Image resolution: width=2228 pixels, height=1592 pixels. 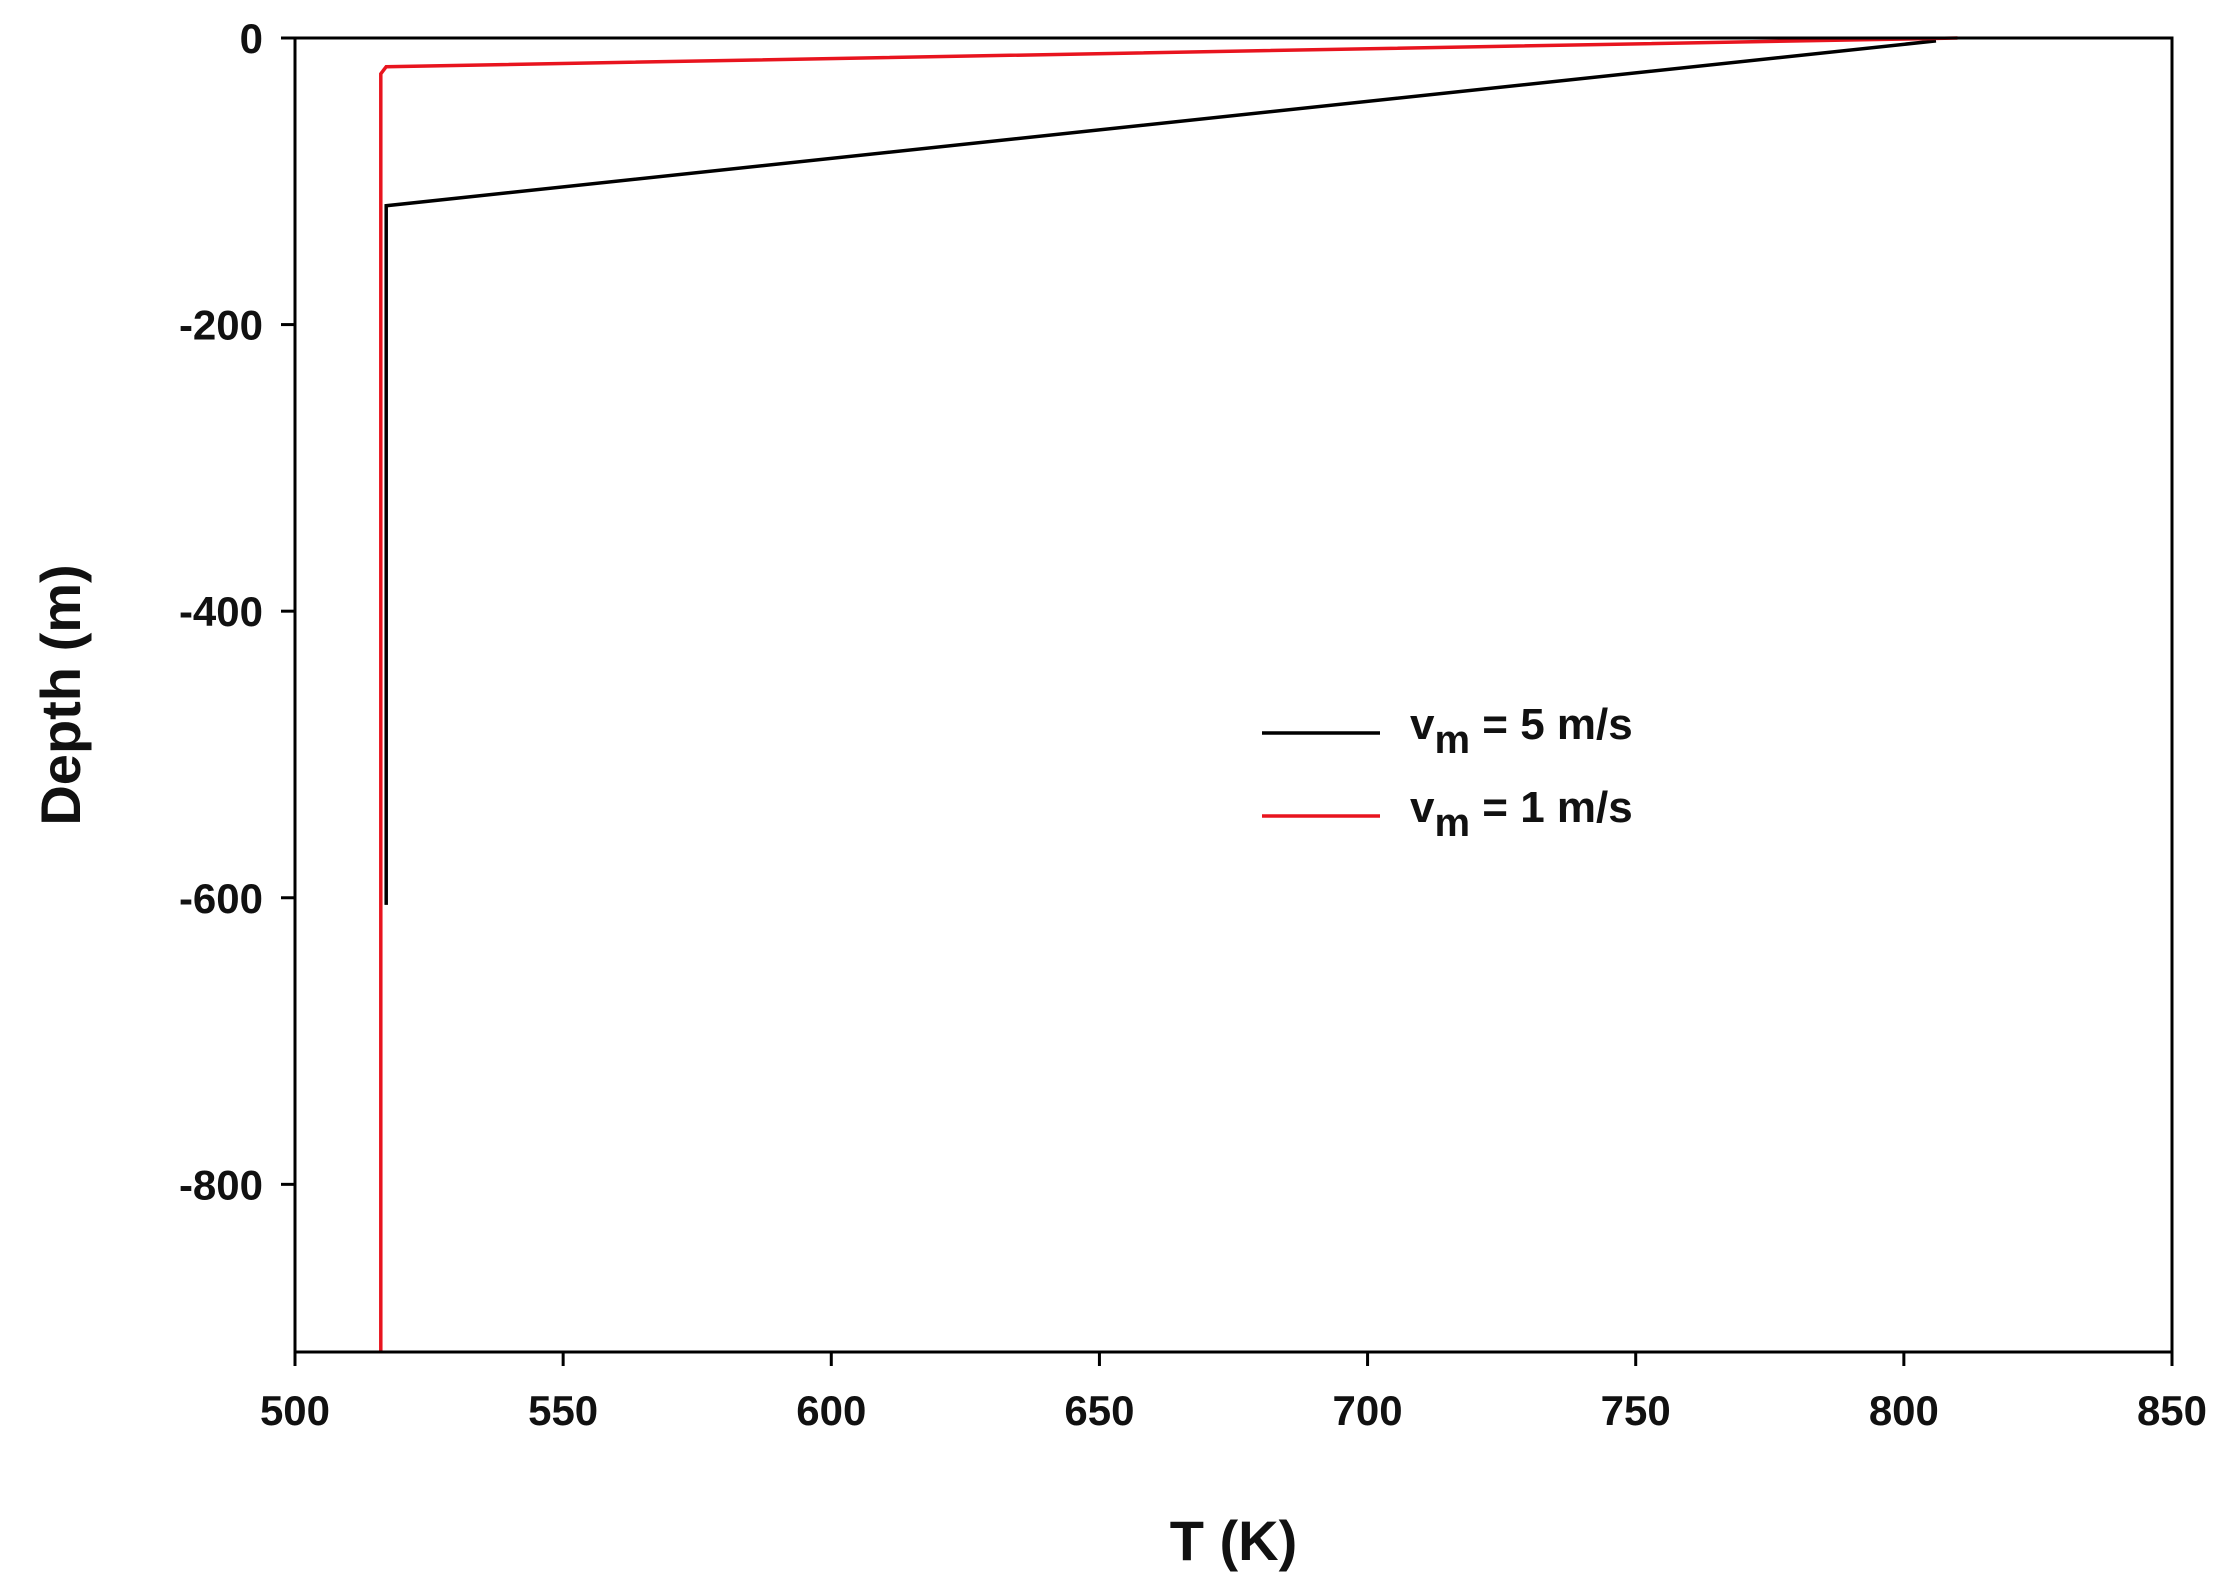 What do you see at coordinates (1368, 1410) in the screenshot?
I see `x-tick-label: 700` at bounding box center [1368, 1410].